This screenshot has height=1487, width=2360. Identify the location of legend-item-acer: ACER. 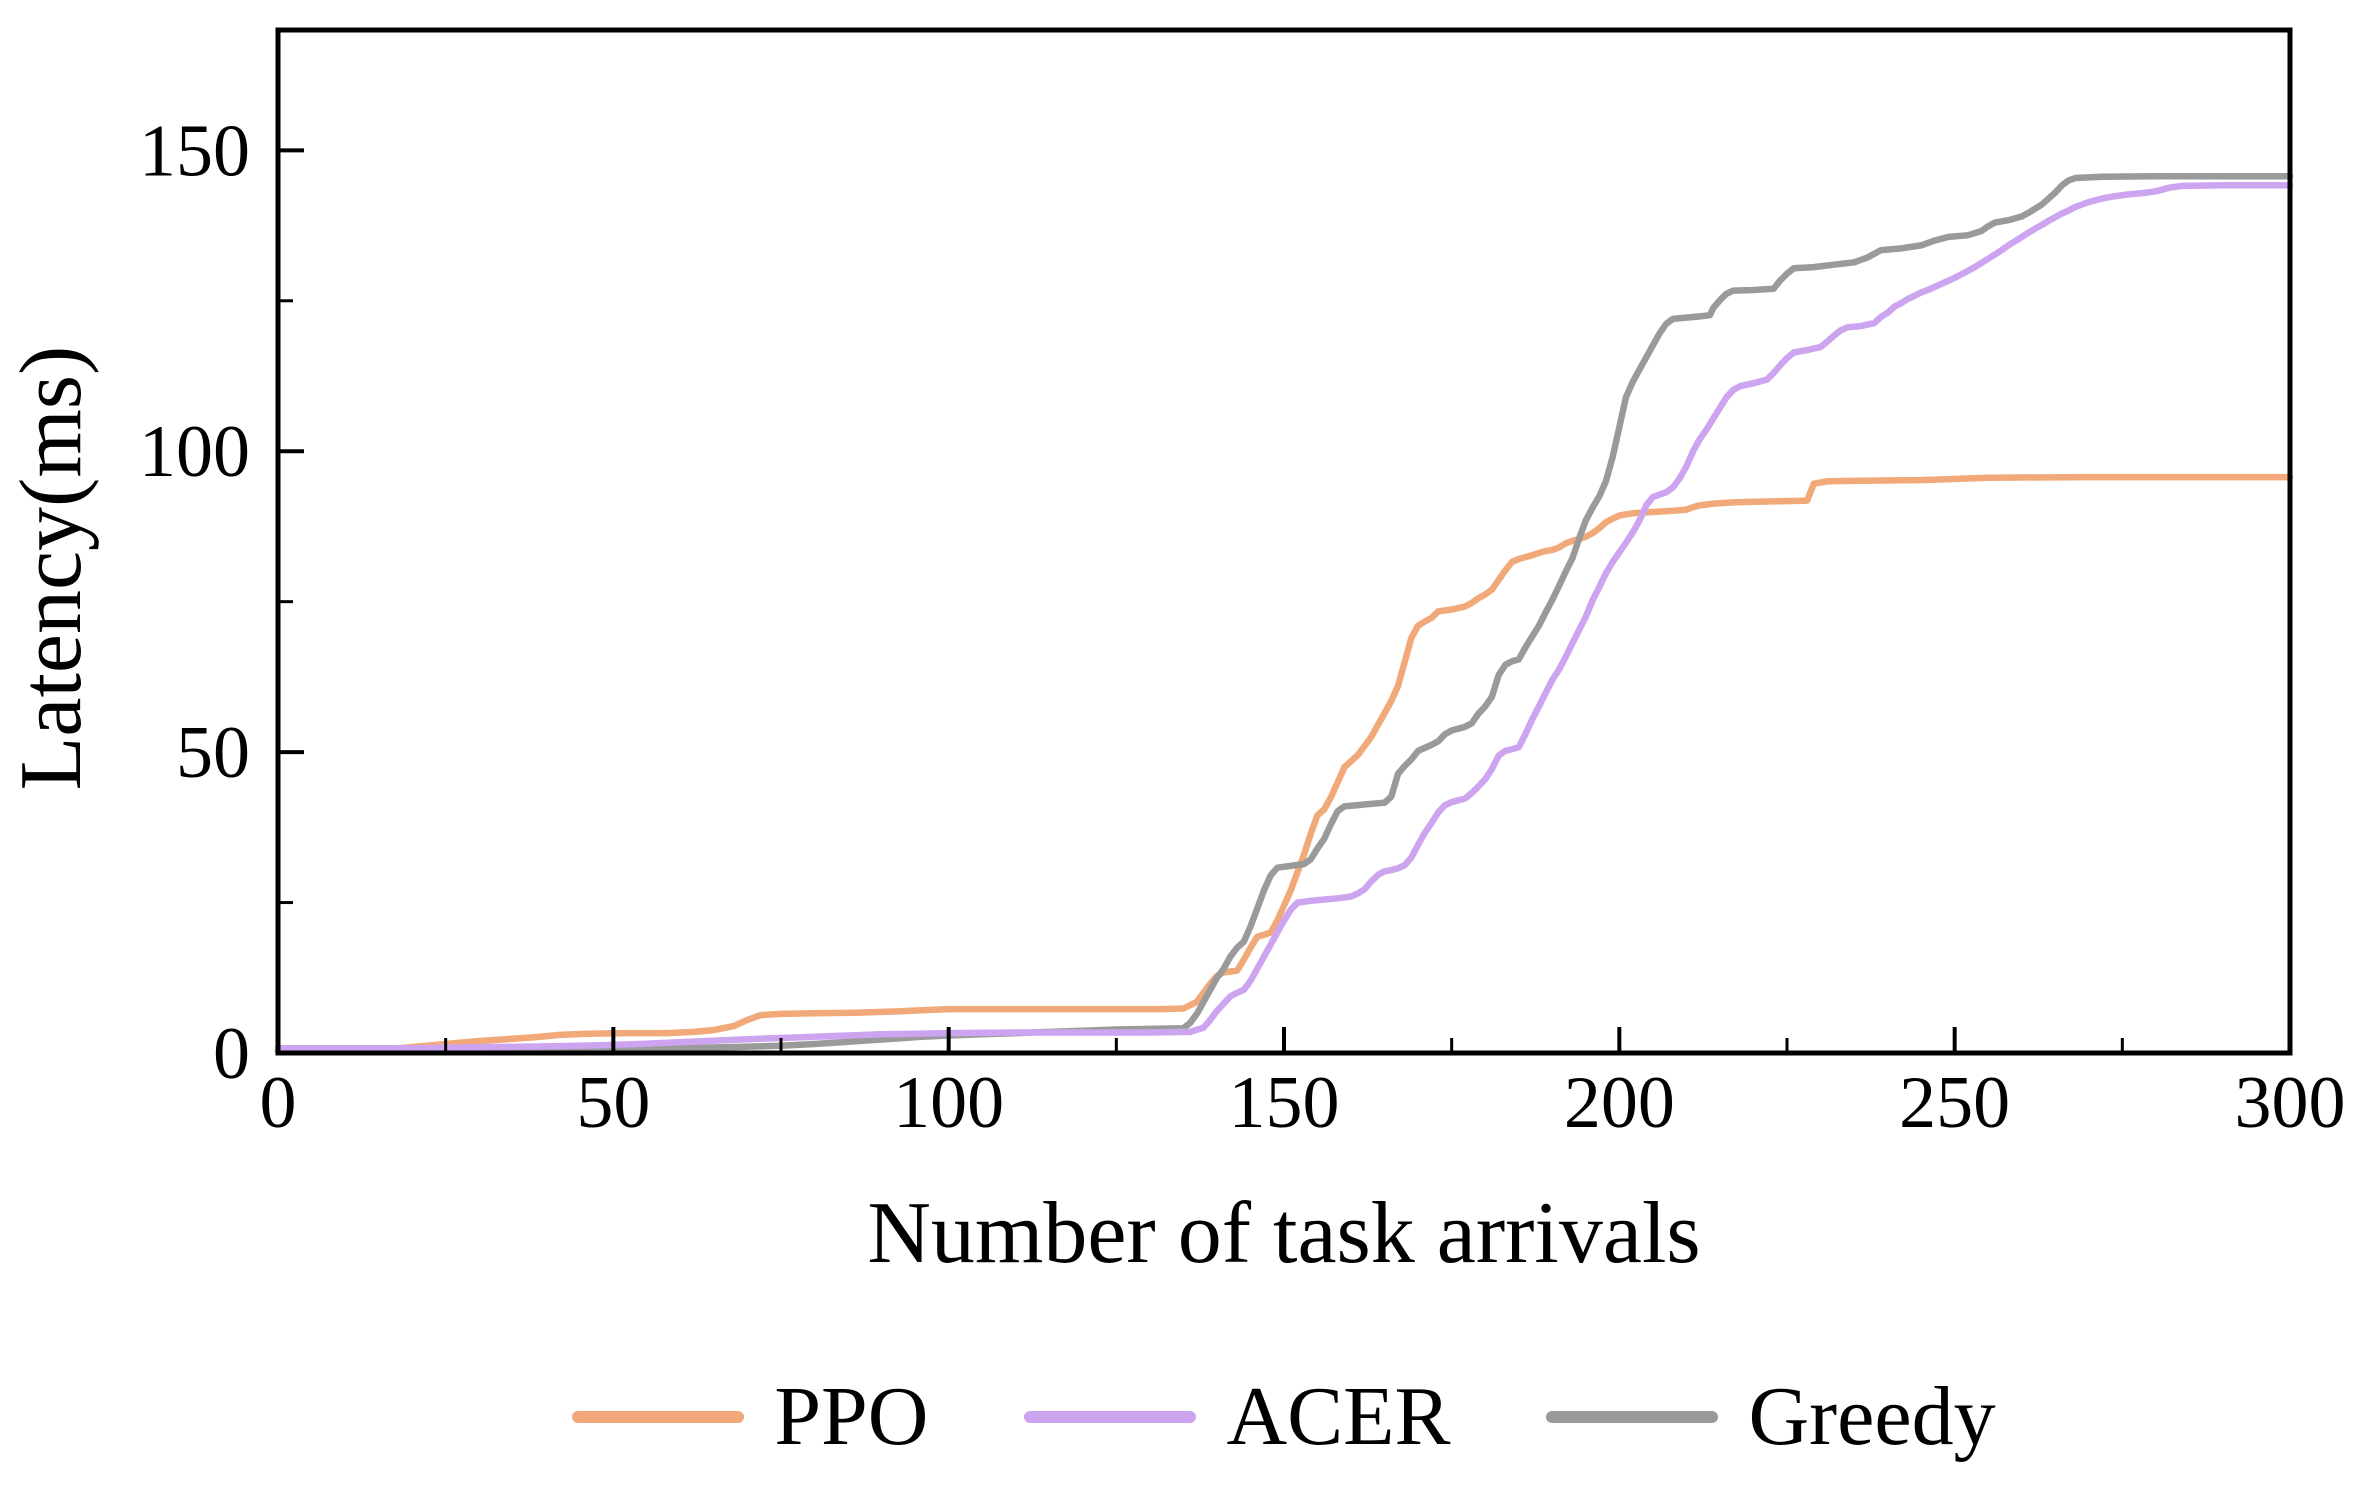
(1237, 1417).